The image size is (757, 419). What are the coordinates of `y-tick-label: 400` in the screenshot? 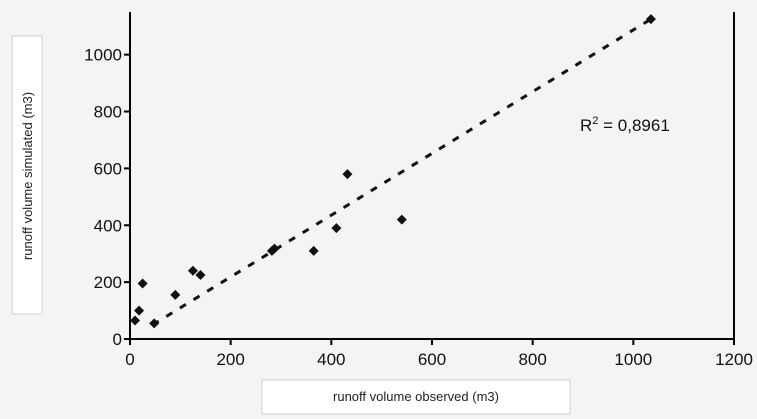 It's located at (108, 225).